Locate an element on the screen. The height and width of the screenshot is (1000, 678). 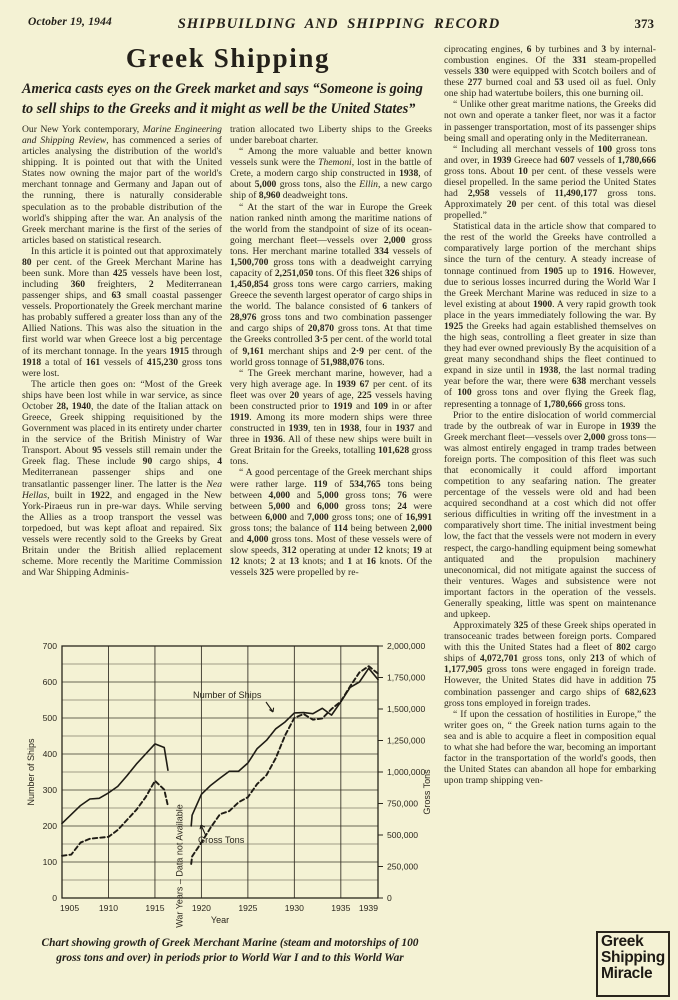
svg-text: 1,250,000 is located at coordinates (406, 741).